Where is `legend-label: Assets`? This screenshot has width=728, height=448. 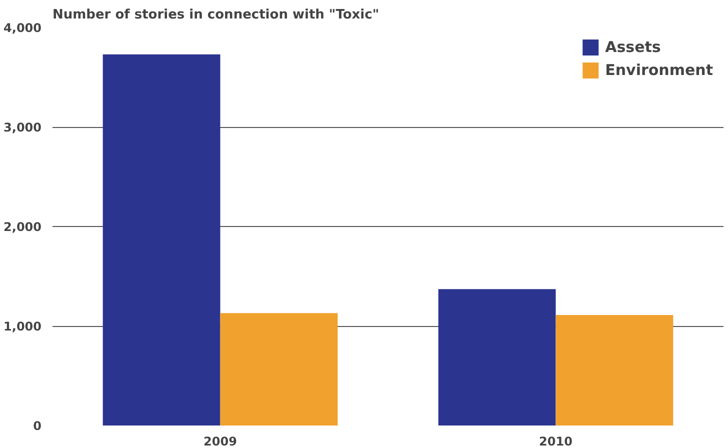
legend-label: Assets is located at coordinates (633, 47).